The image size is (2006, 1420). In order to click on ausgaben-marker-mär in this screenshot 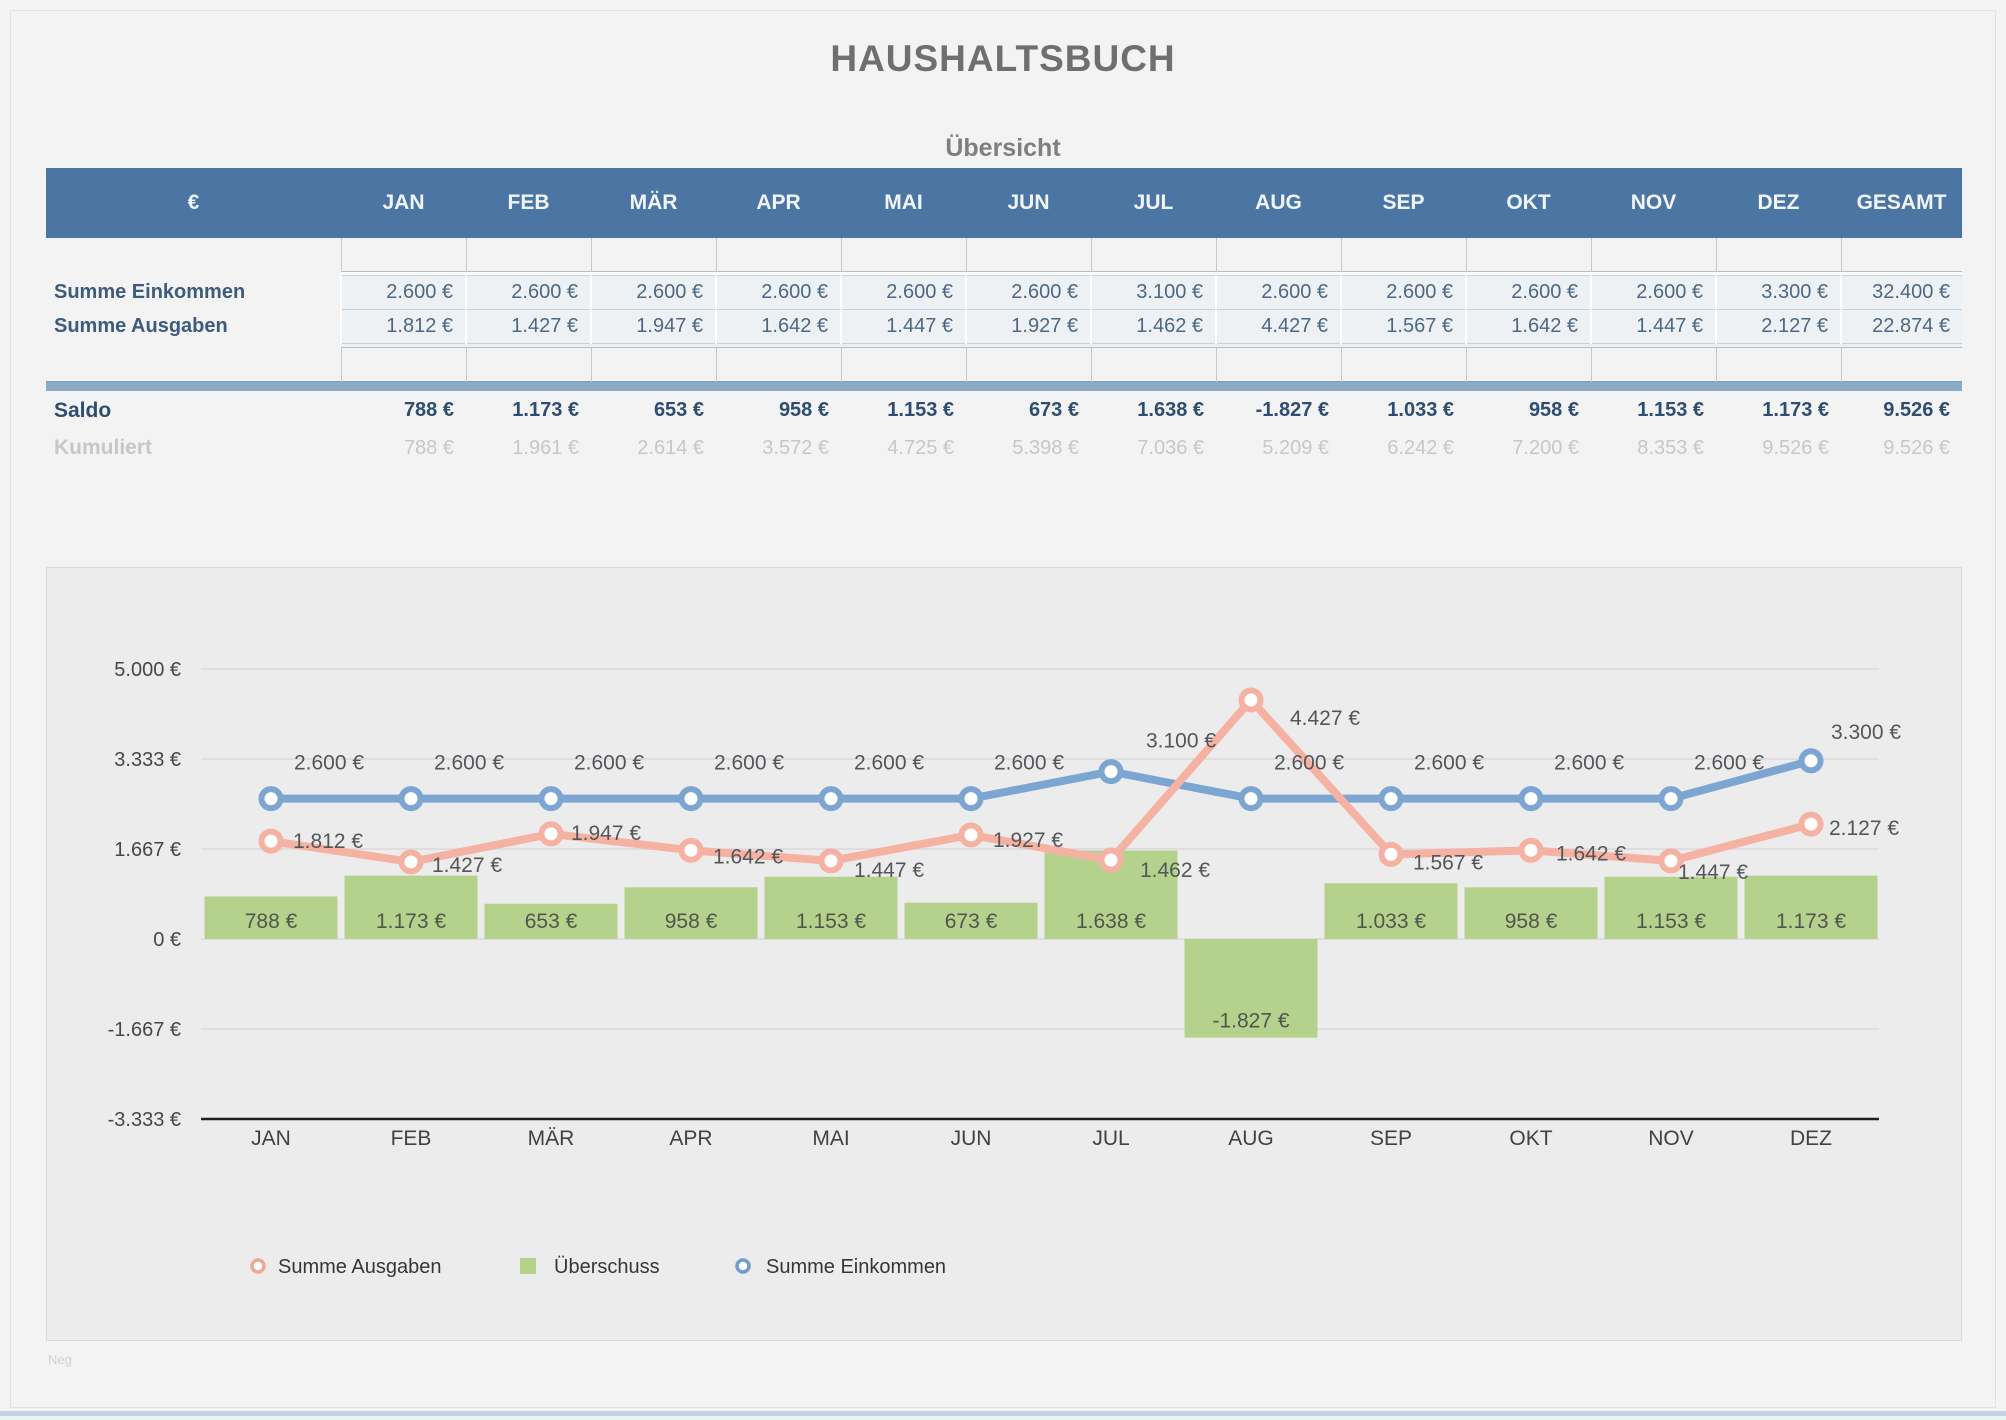, I will do `click(551, 834)`.